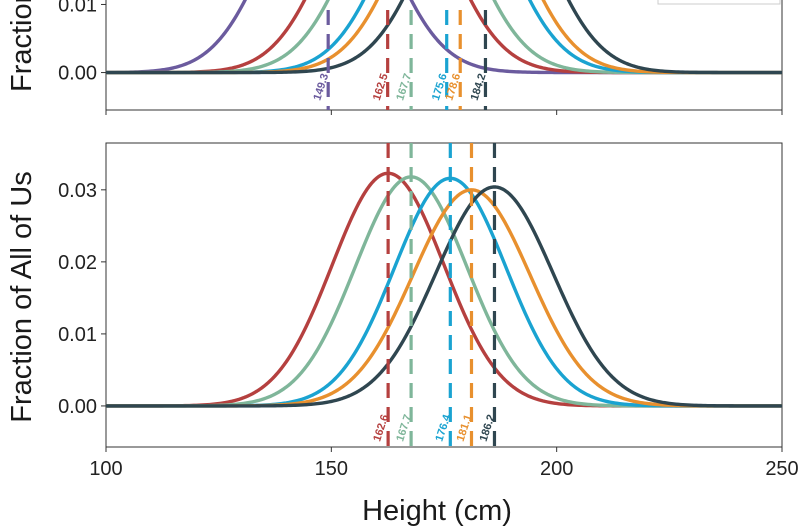  What do you see at coordinates (77, 263) in the screenshot?
I see `bottom-panel-y-tick-label: 0.02` at bounding box center [77, 263].